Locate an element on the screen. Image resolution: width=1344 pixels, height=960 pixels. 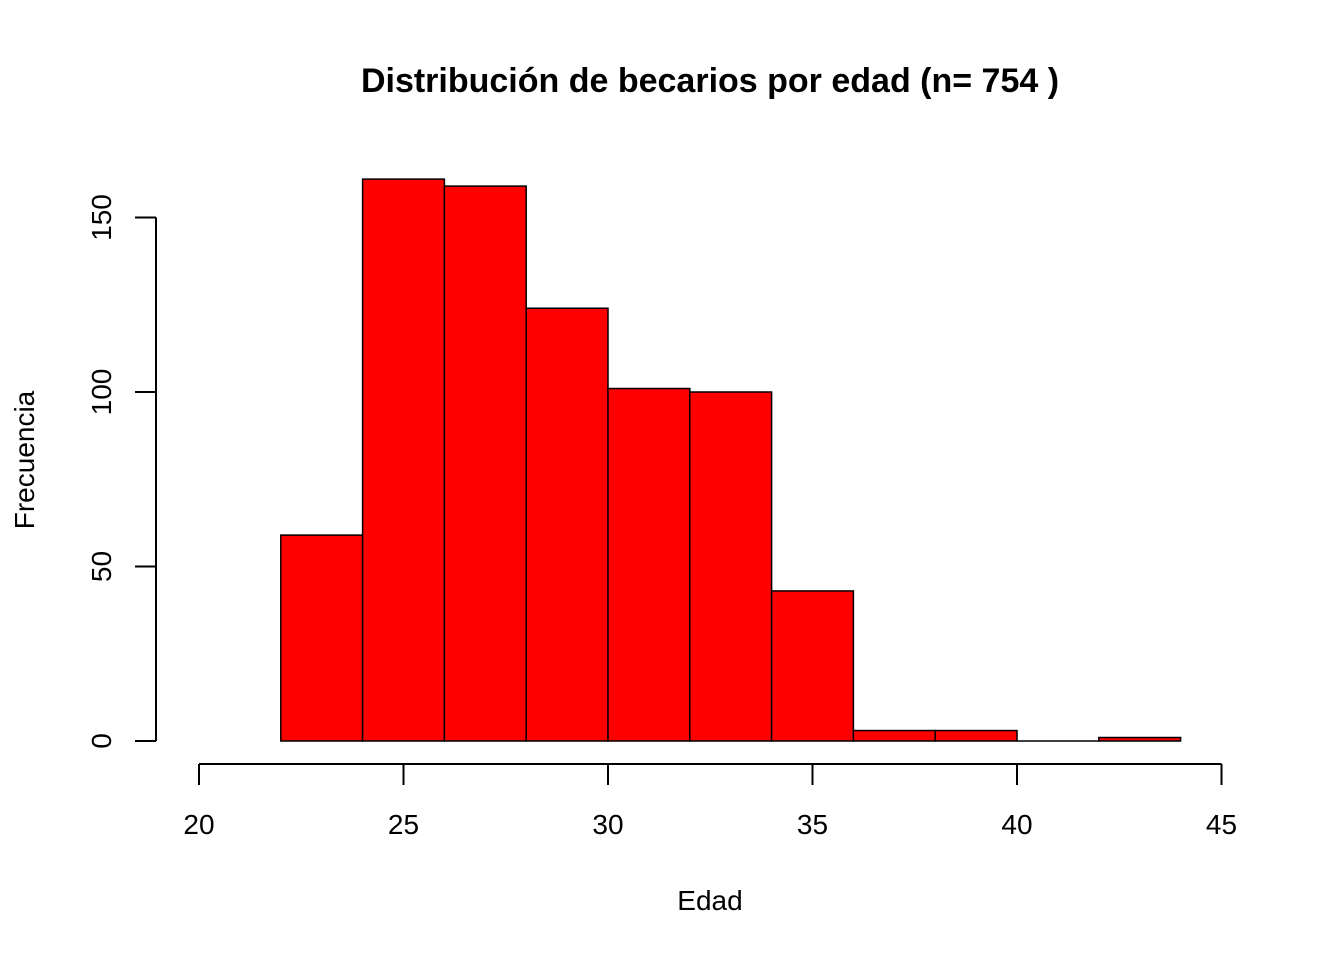
x-tick-label-45: 45 is located at coordinates (1221, 824).